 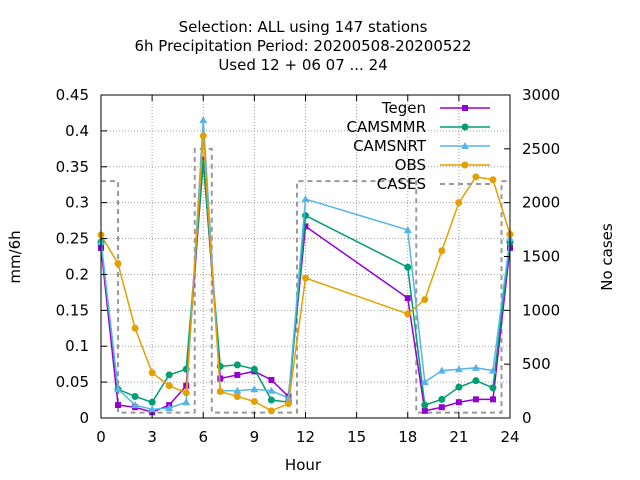 What do you see at coordinates (152, 437) in the screenshot?
I see `x-tick-label: 3` at bounding box center [152, 437].